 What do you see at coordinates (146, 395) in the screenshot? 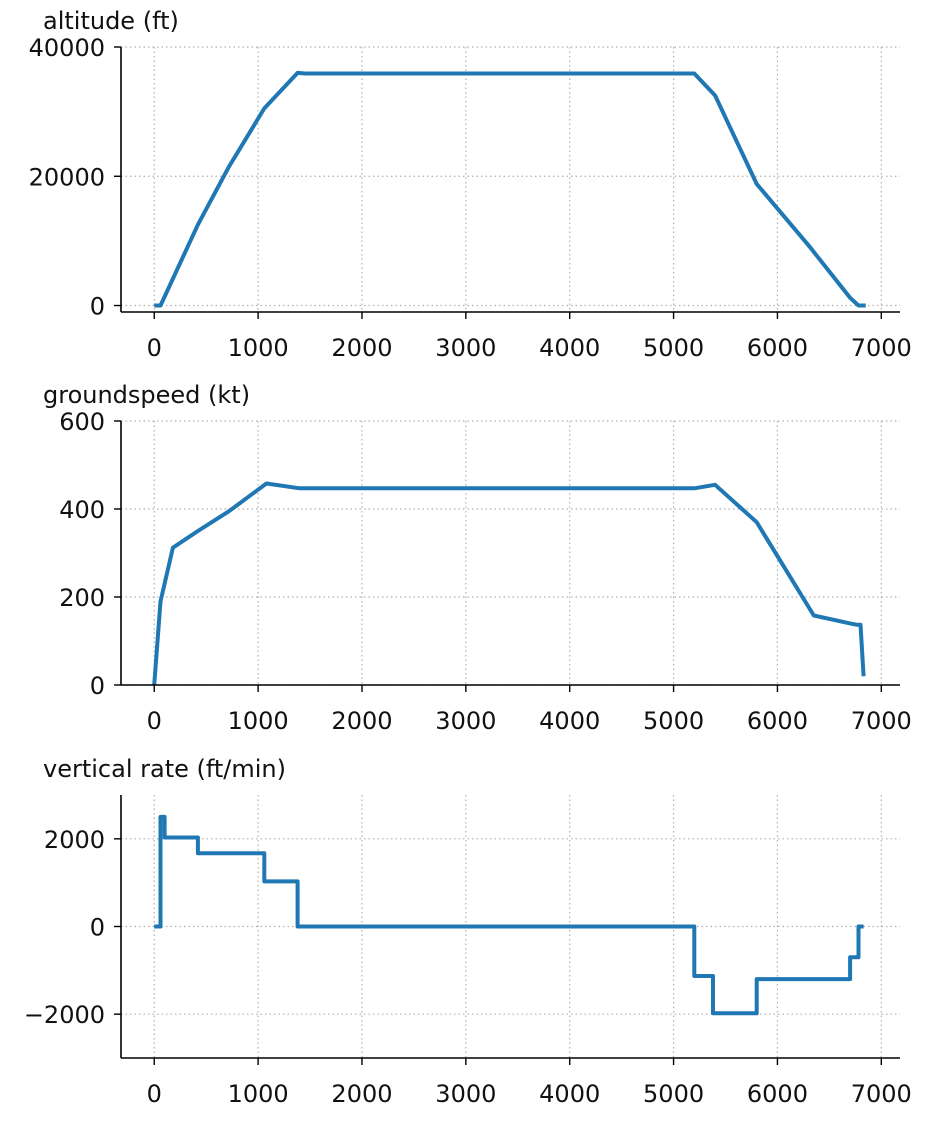
I see `subplot-title: groundspeed (kt)` at bounding box center [146, 395].